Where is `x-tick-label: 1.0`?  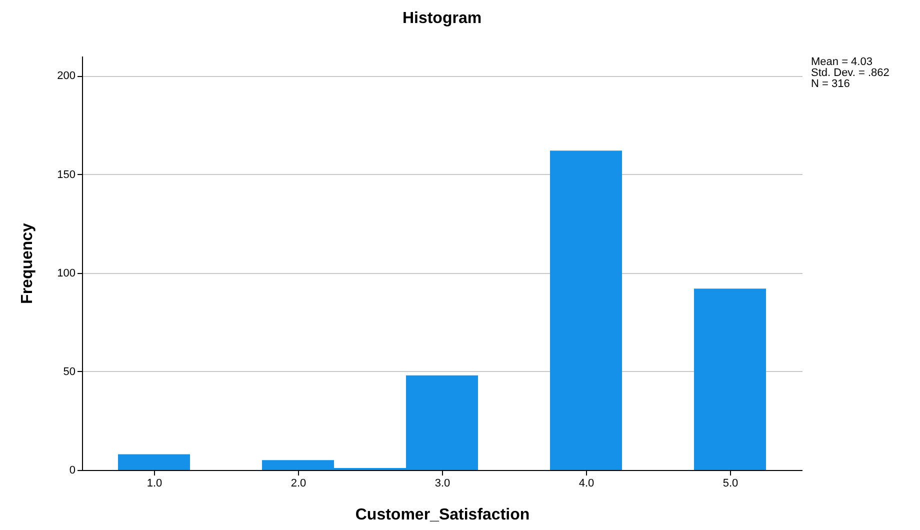 x-tick-label: 1.0 is located at coordinates (154, 484).